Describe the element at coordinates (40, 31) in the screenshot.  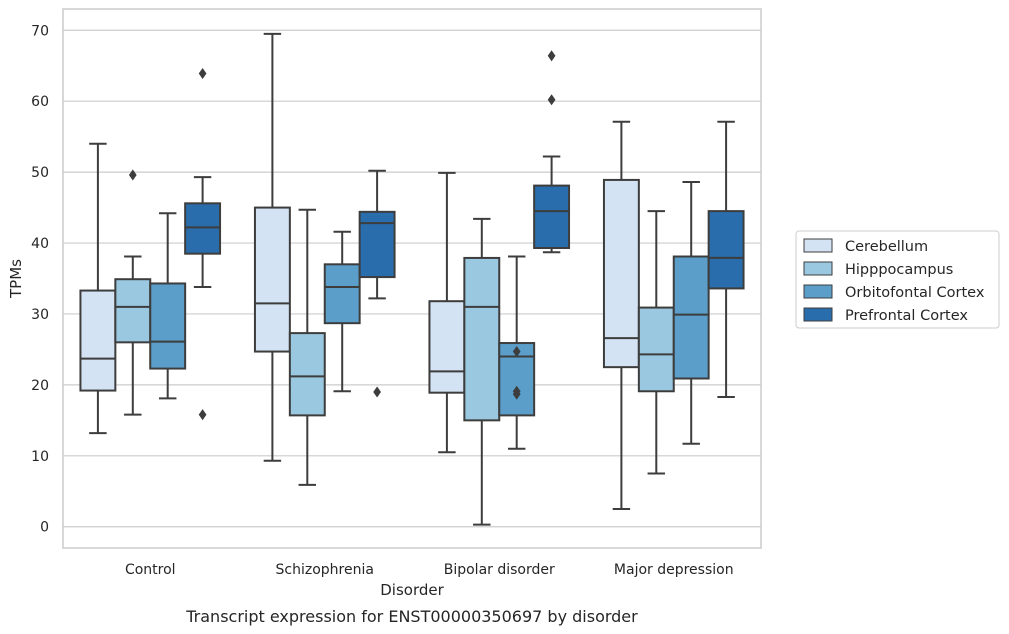
I see `y-tick-label: 70` at that location.